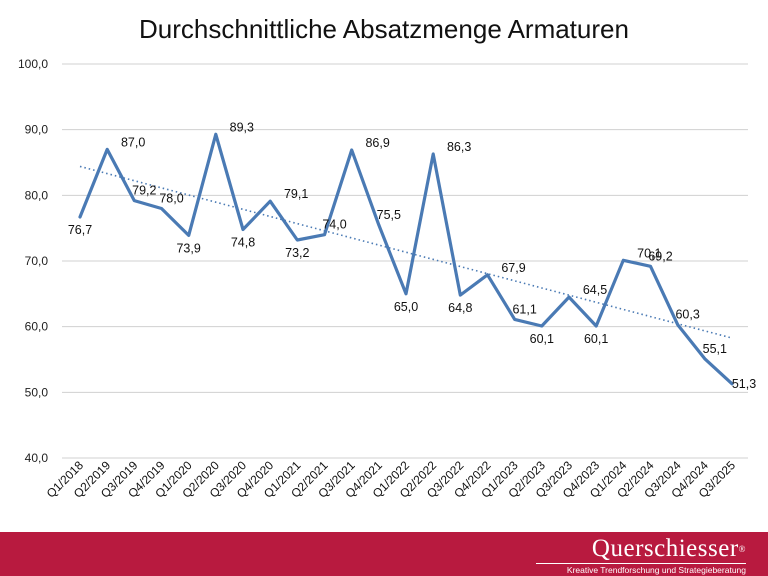  What do you see at coordinates (37, 130) in the screenshot?
I see `y-tick-label: 90,0` at bounding box center [37, 130].